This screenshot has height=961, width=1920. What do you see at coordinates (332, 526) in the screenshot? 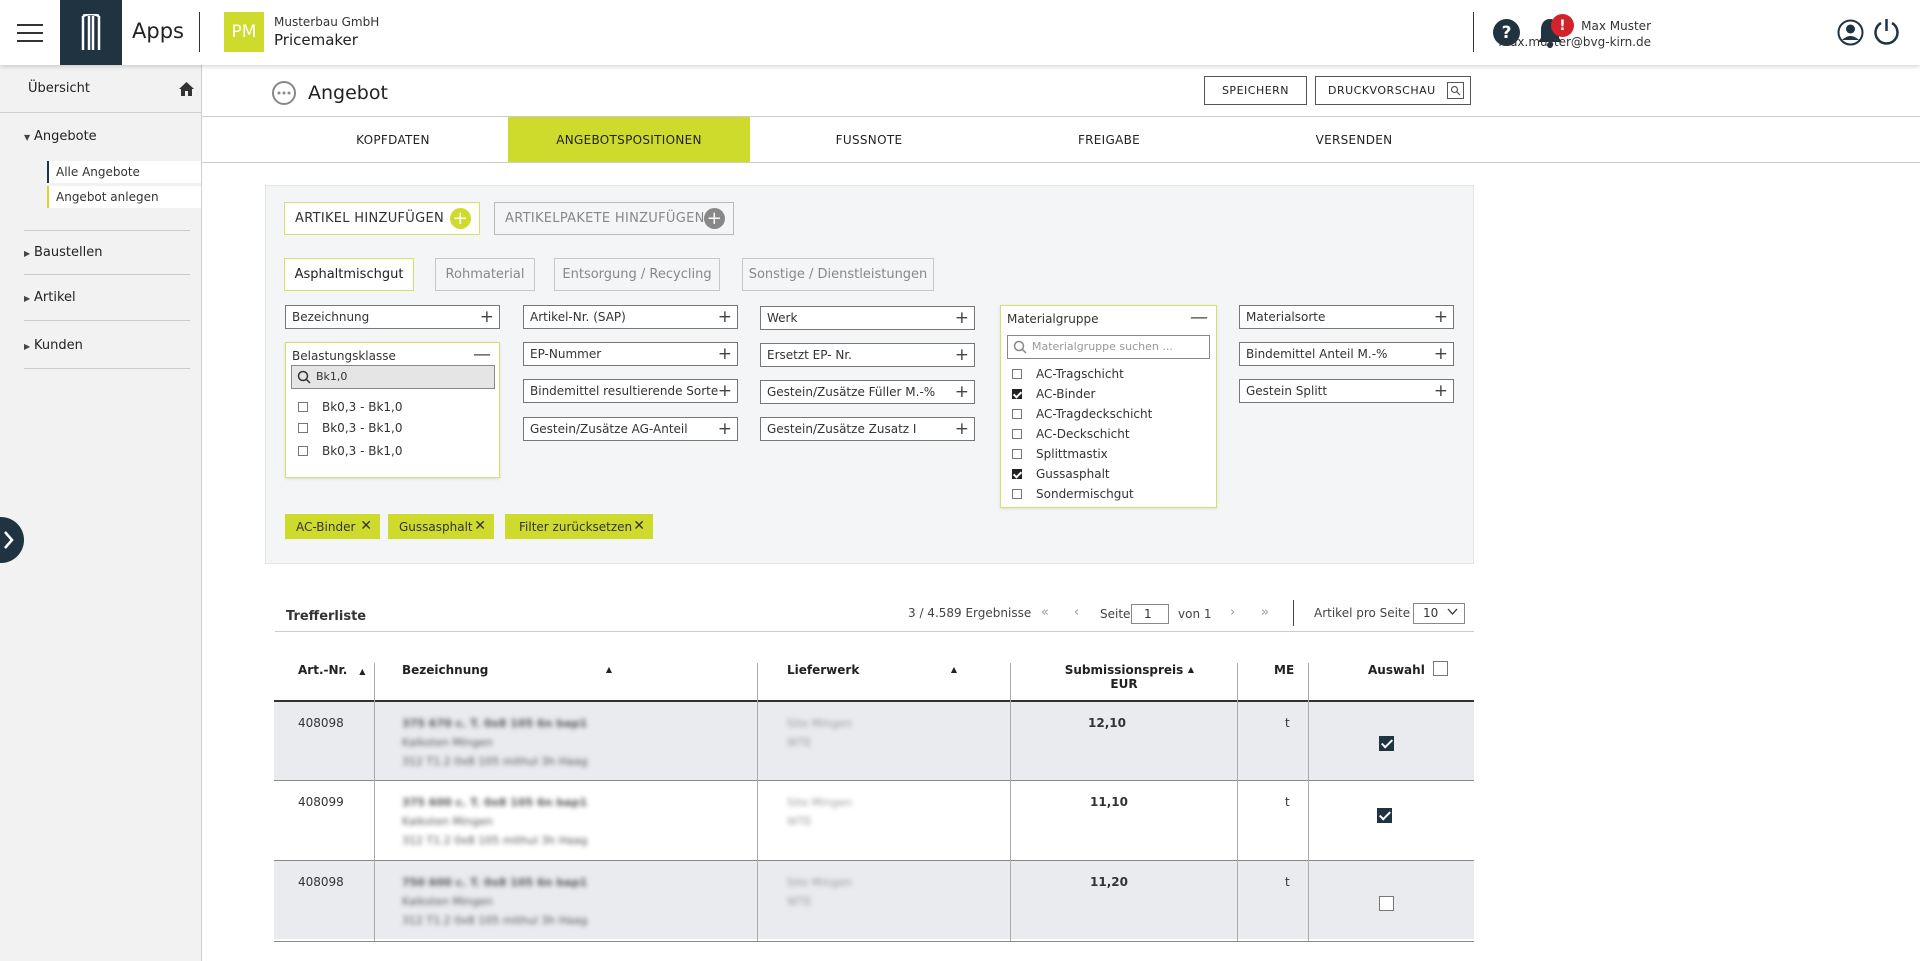
I see `filter-chip-ac-binder: AC-Binder ✕` at bounding box center [332, 526].